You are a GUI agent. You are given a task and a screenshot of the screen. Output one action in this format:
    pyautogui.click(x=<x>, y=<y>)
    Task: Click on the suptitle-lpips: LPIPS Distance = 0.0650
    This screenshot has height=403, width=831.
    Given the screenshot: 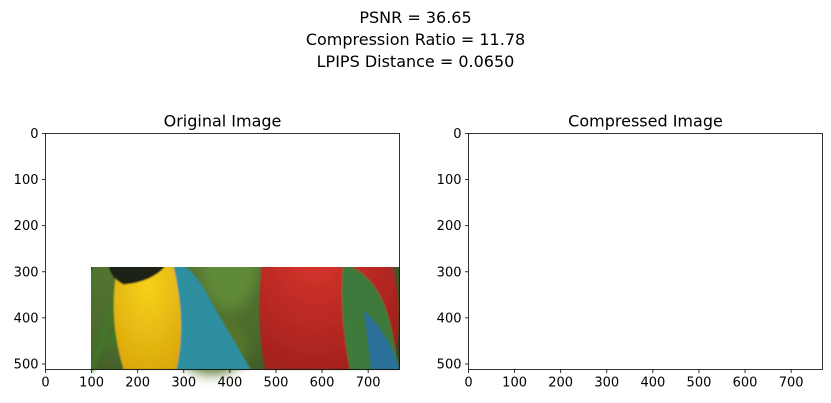 What is the action you would take?
    pyautogui.click(x=415, y=61)
    